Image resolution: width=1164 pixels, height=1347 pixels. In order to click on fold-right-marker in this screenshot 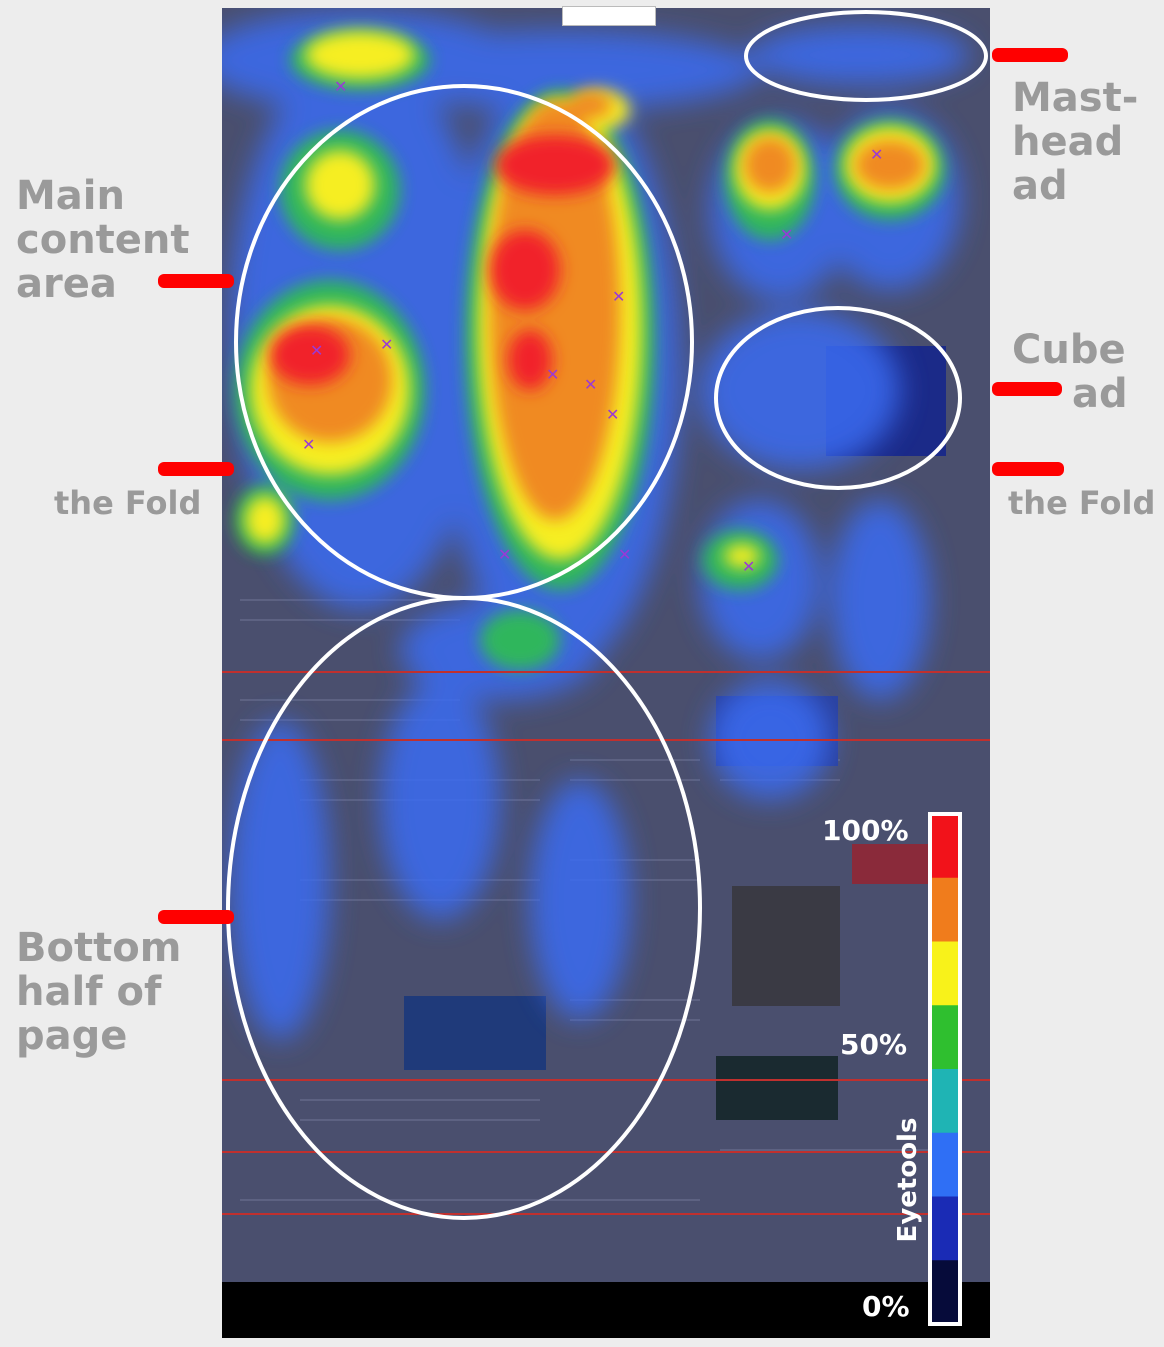, I will do `click(1028, 469)`.